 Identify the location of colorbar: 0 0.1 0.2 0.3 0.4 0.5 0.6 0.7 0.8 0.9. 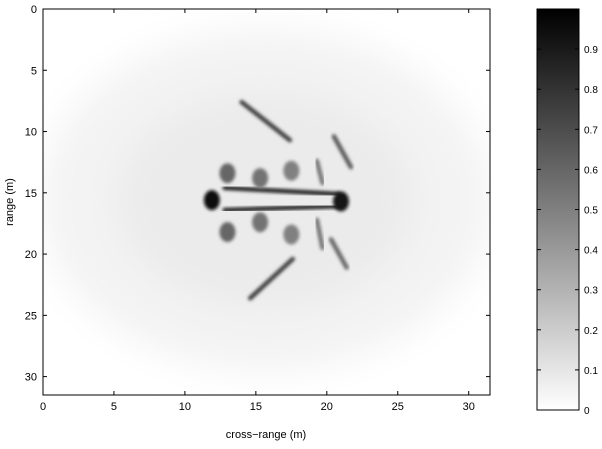
(567, 212).